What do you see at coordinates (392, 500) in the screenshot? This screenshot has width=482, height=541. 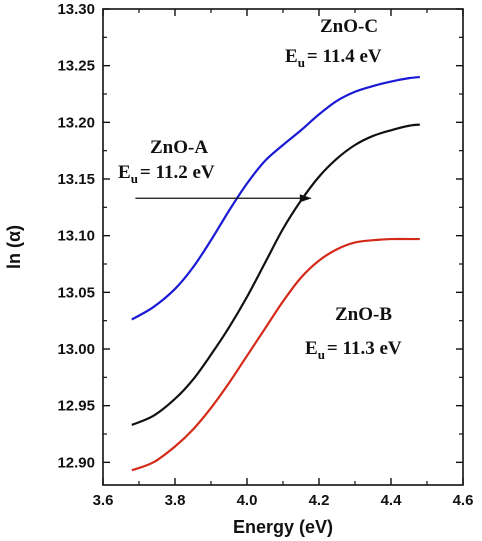 I see `x-tick-label: 4.4` at bounding box center [392, 500].